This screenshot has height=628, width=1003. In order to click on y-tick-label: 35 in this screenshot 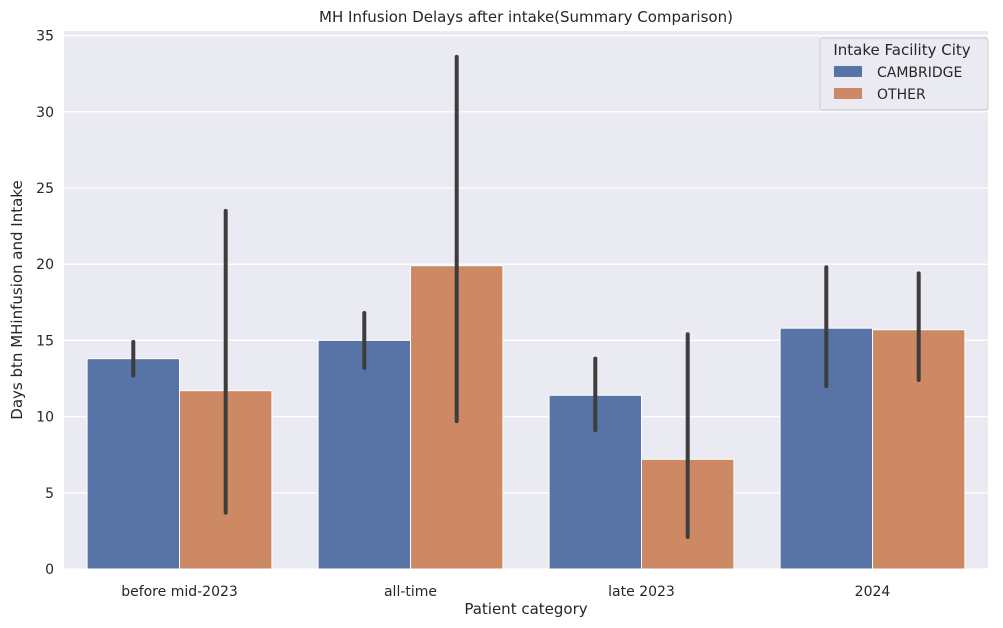, I will do `click(45, 37)`.